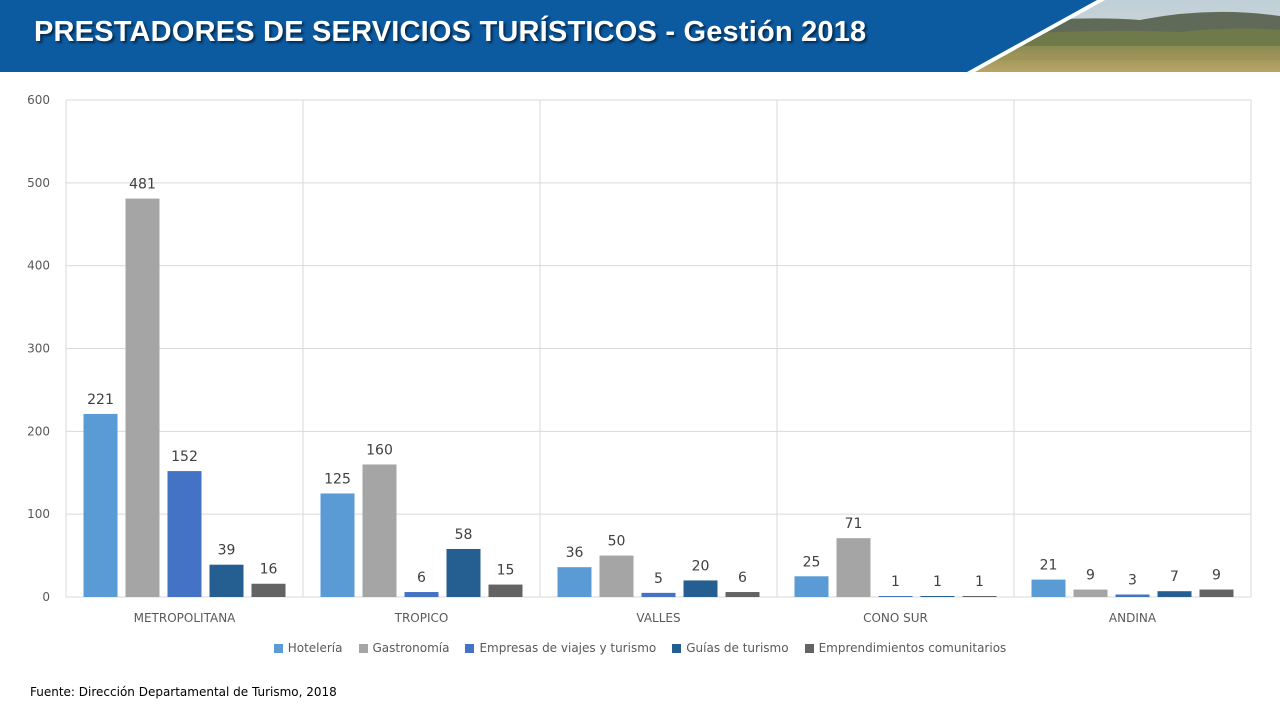 The width and height of the screenshot is (1280, 720). I want to click on data-label: 221, so click(100, 400).